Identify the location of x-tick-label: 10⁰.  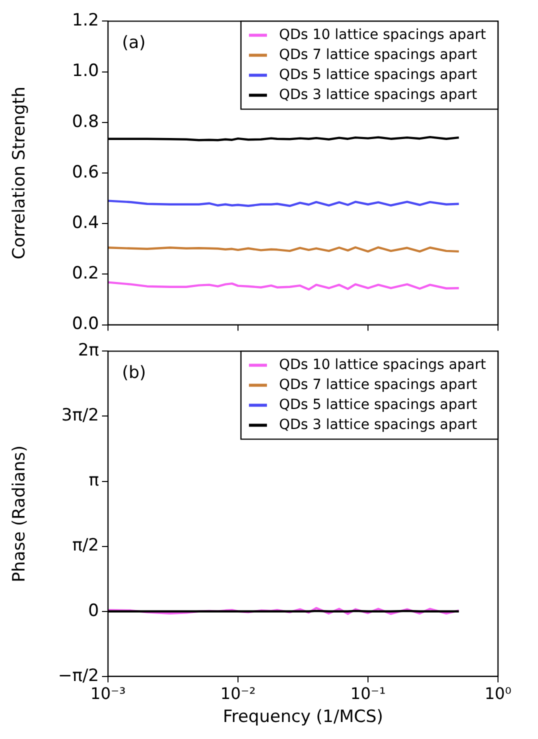
(498, 694).